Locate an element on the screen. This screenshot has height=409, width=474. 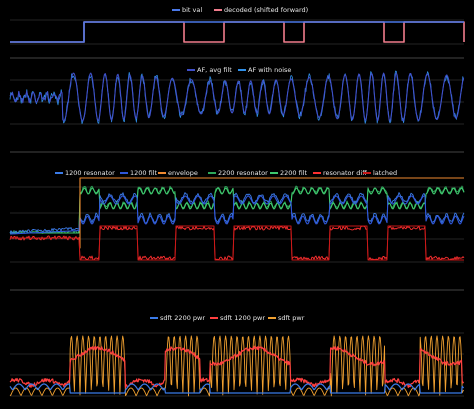
legend-label-0-0: bit val is located at coordinates (192, 10).